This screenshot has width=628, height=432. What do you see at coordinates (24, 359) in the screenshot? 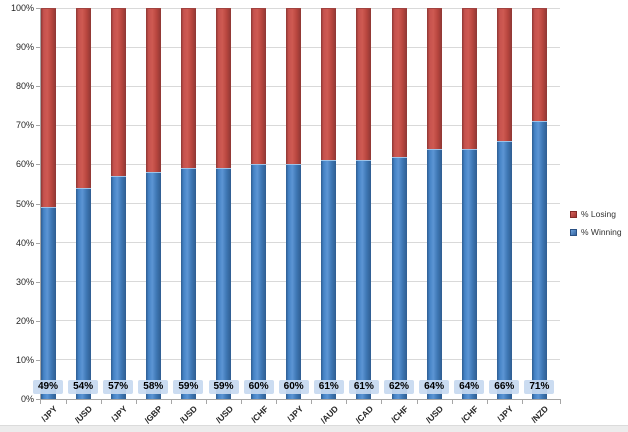
I see `y-axis-label-10: 10%` at bounding box center [24, 359].